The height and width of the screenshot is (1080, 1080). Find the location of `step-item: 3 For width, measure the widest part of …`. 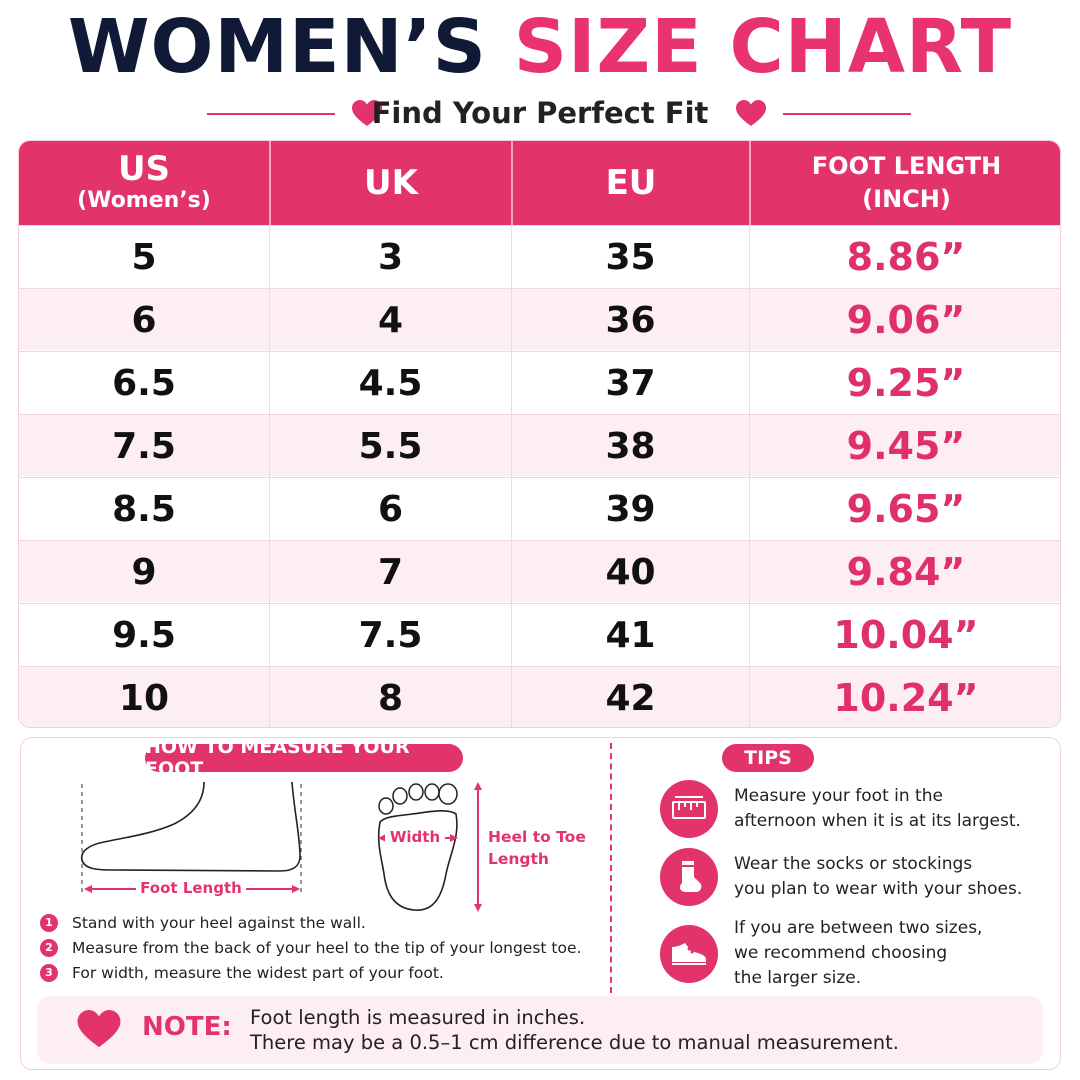

step-item: 3 For width, measure the widest part of … is located at coordinates (320, 972).